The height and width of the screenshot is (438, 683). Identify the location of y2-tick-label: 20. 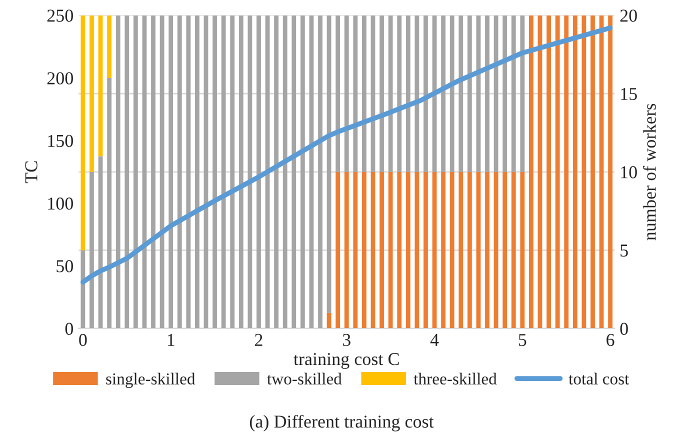
(628, 16).